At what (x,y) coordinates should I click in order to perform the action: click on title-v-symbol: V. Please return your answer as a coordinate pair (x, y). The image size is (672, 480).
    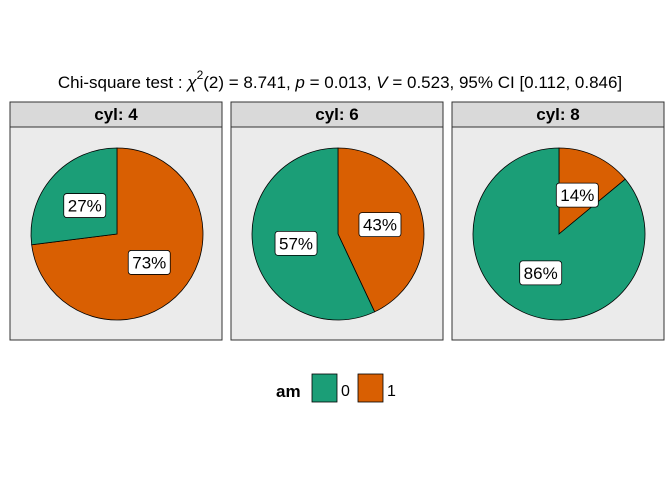
    Looking at the image, I should click on (382, 82).